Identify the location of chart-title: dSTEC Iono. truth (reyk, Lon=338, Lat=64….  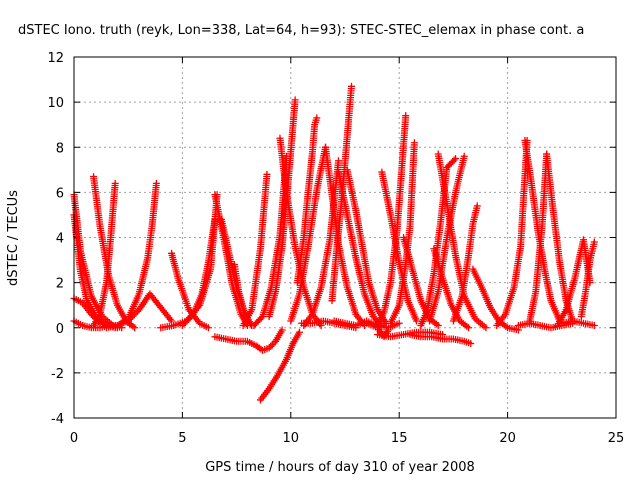
(301, 30).